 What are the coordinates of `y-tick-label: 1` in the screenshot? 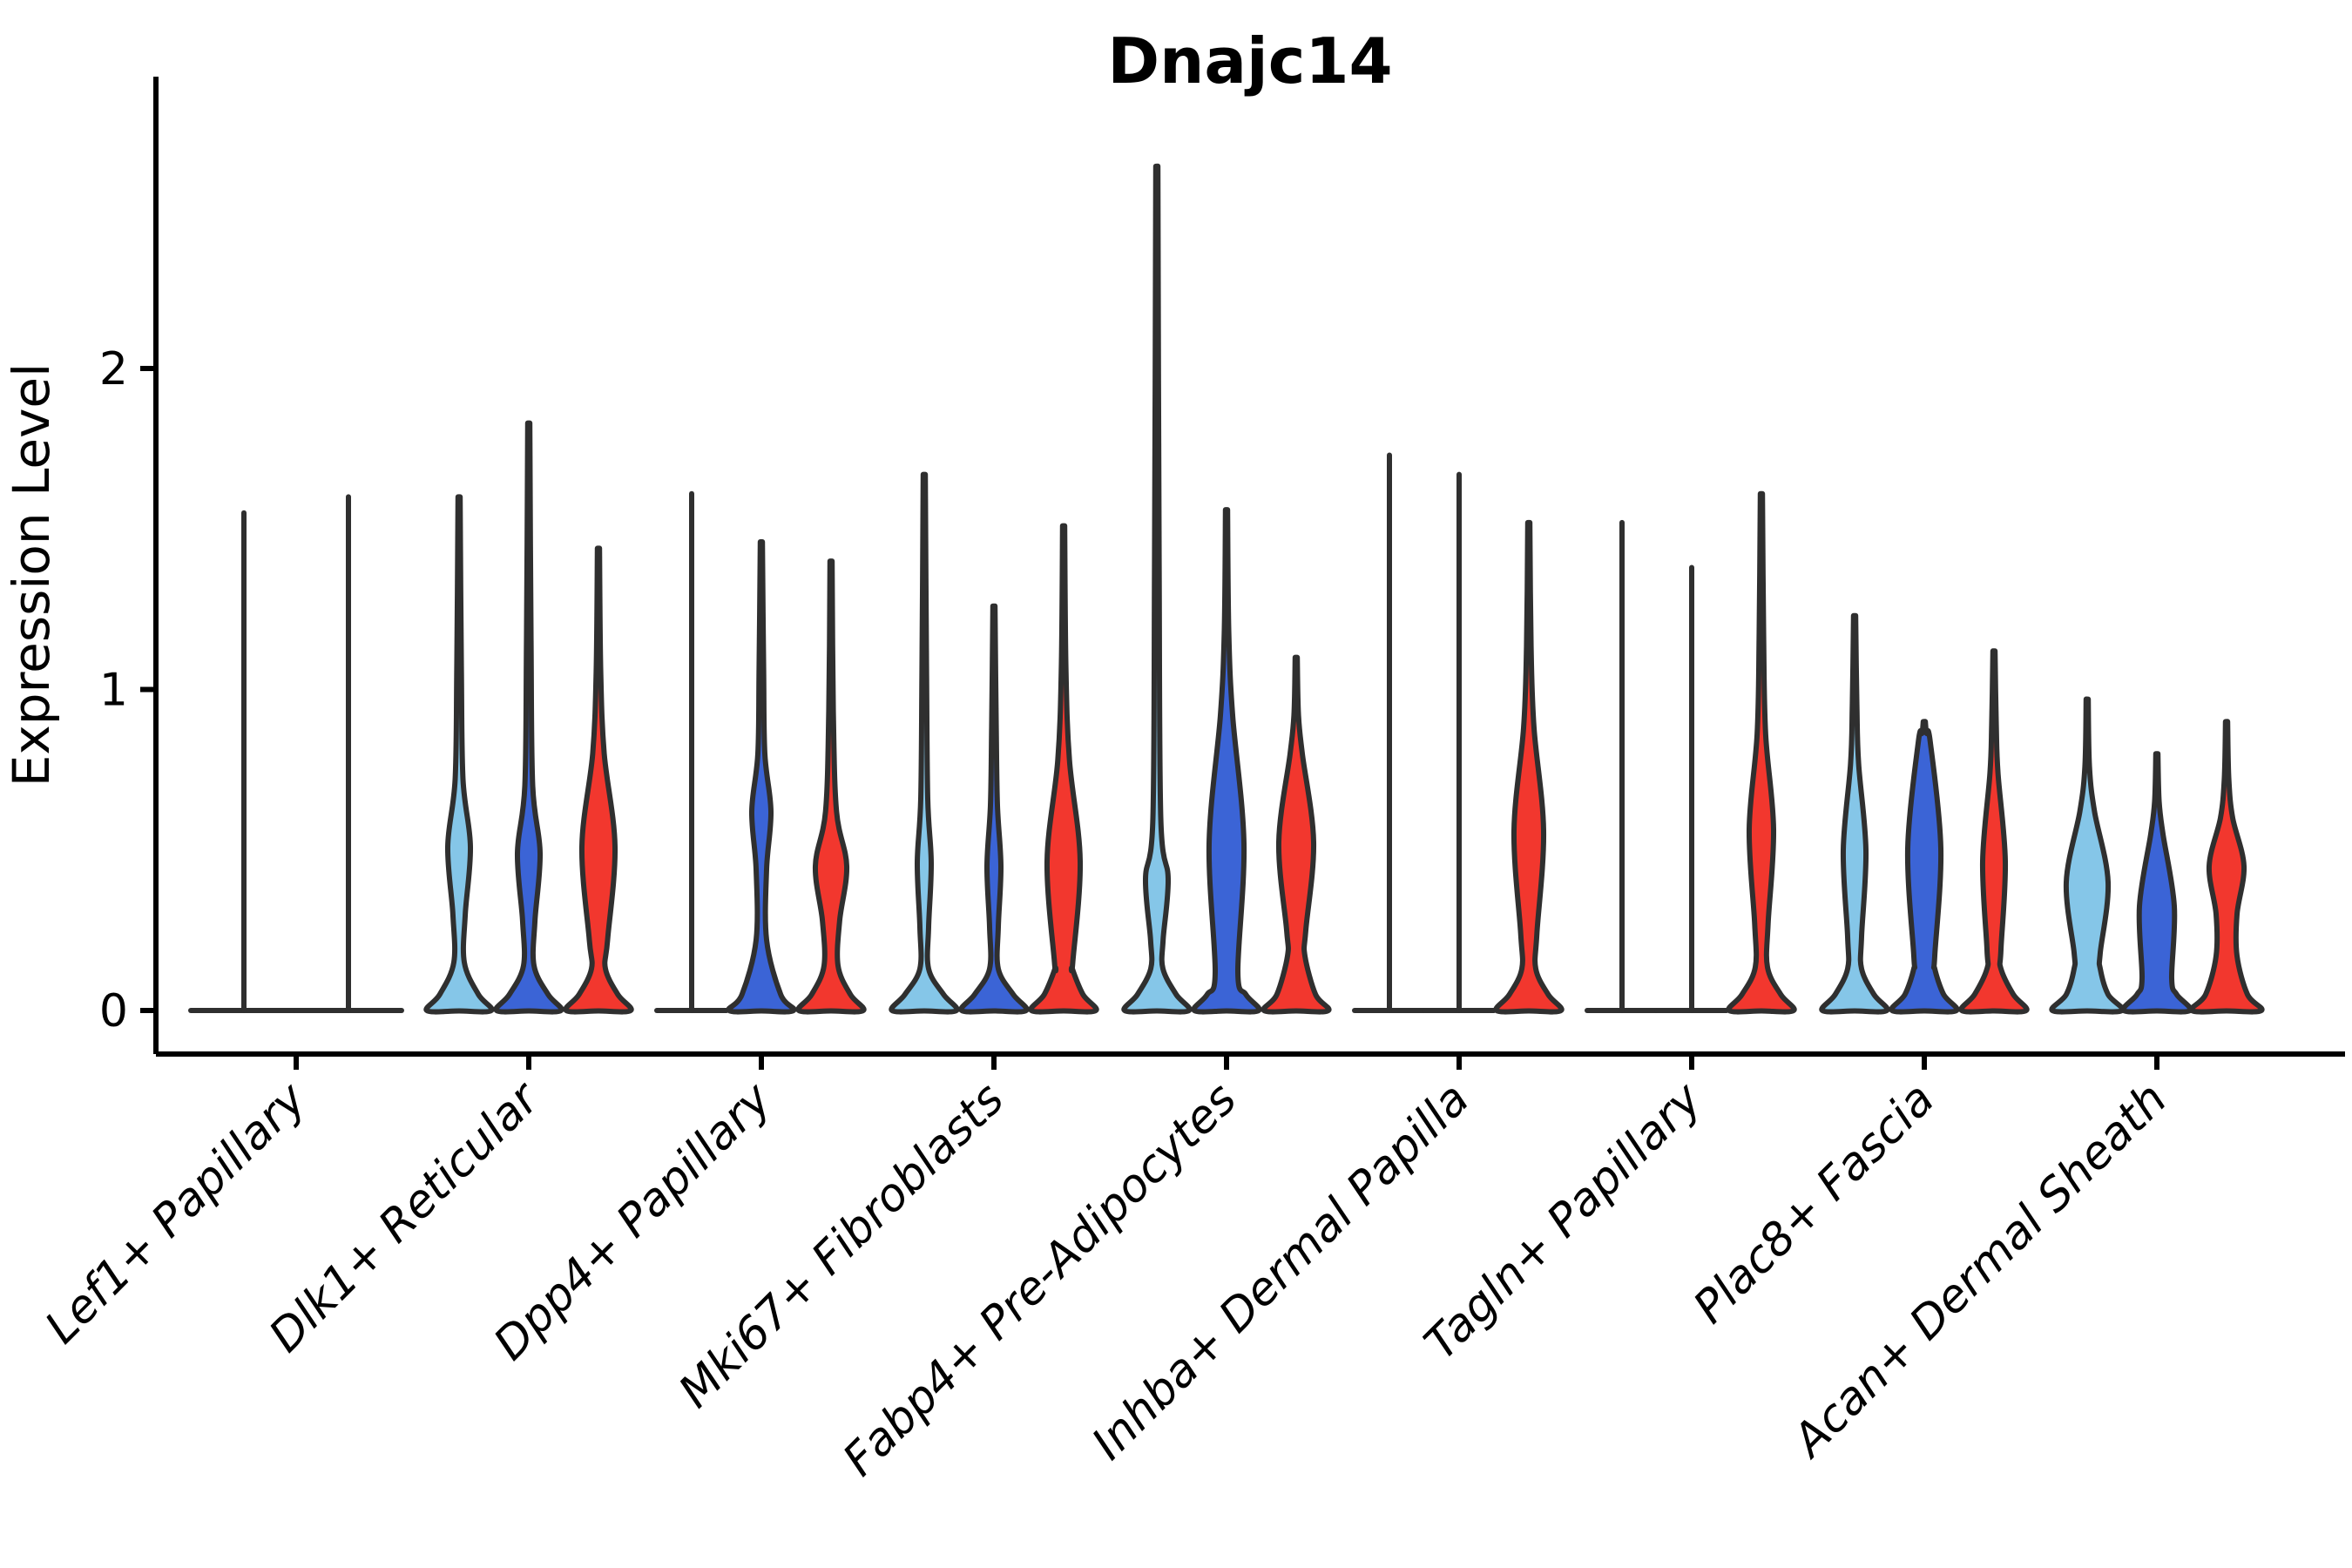 It's located at (114, 691).